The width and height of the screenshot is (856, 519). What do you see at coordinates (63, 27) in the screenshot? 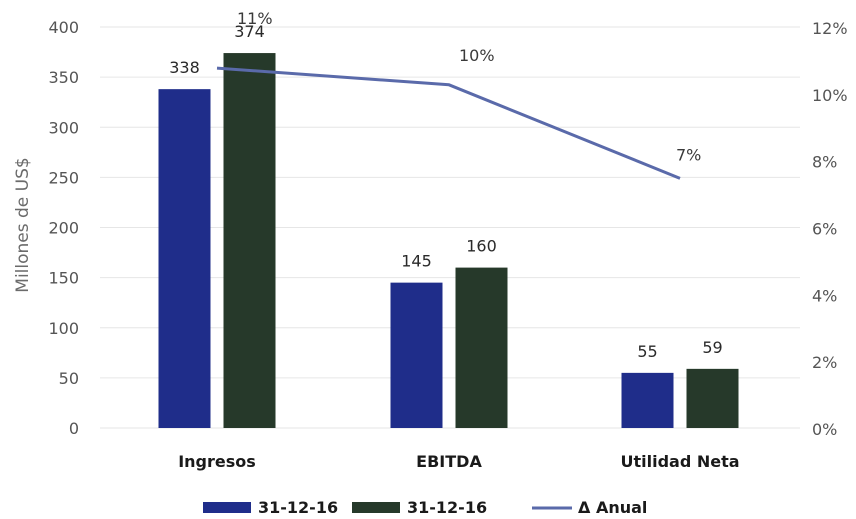
I see `y-tick-label: 400` at bounding box center [63, 27].